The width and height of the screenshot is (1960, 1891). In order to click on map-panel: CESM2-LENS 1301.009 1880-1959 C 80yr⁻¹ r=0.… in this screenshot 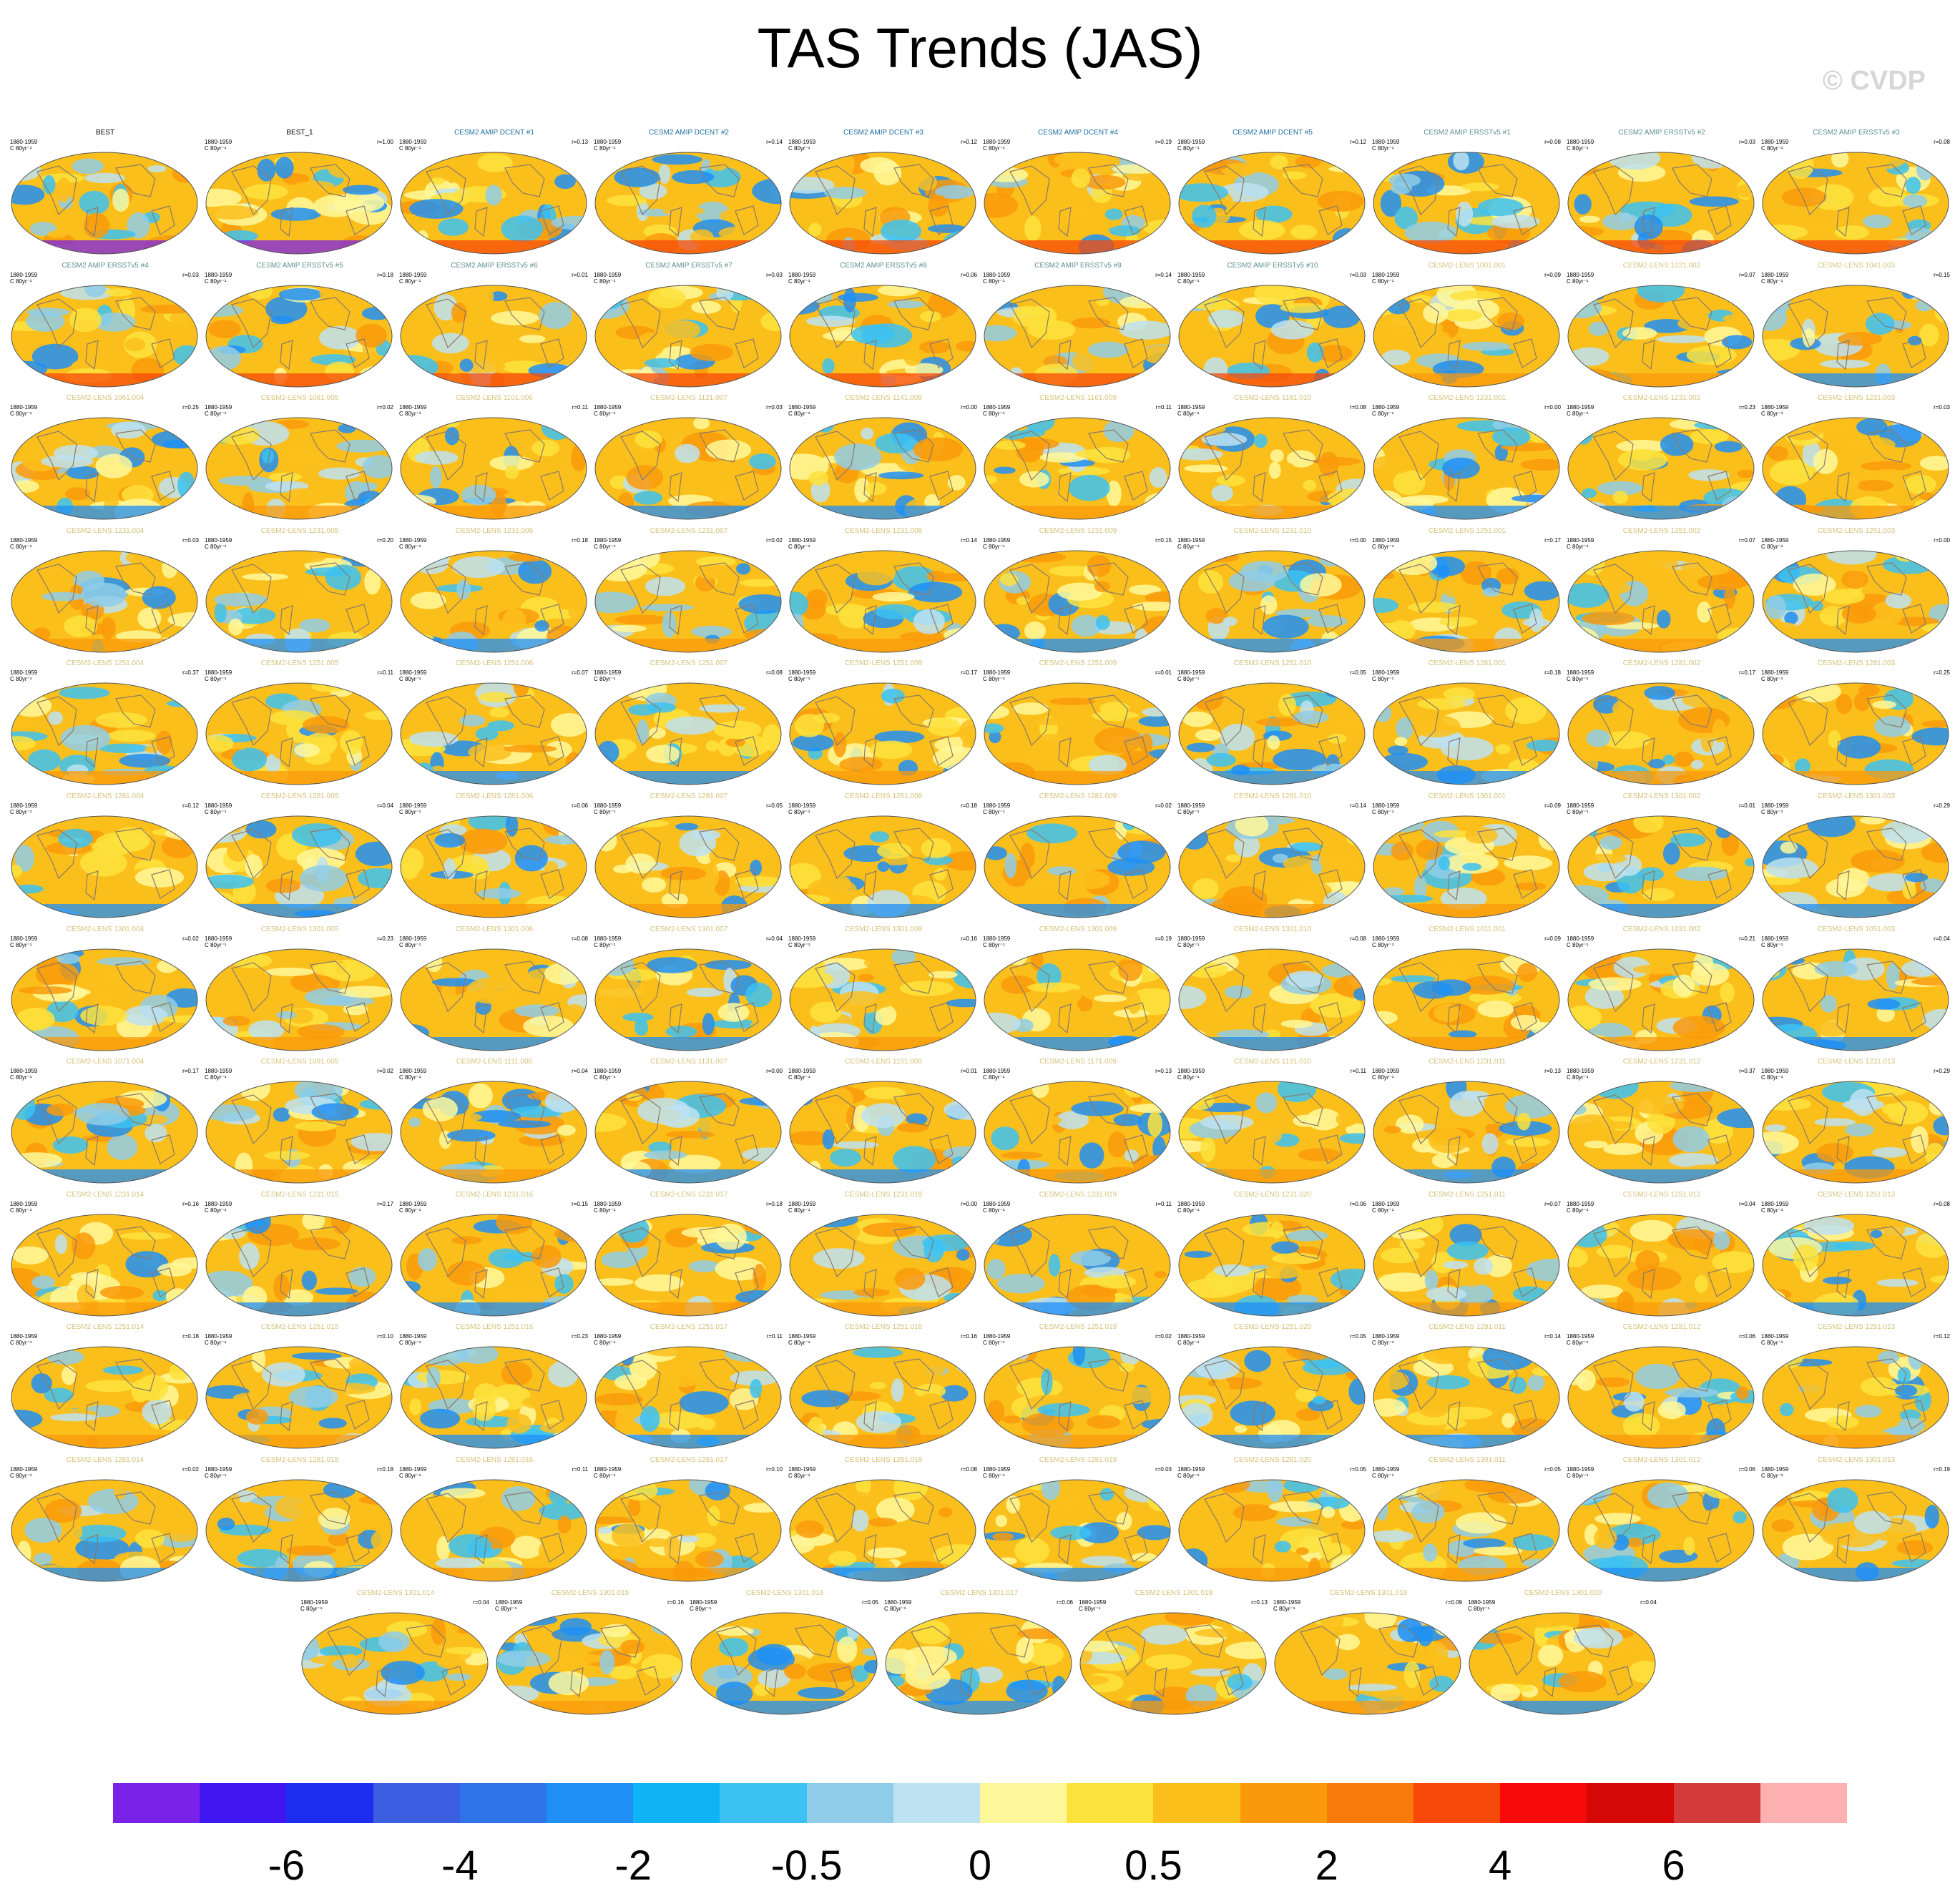, I will do `click(1078, 989)`.